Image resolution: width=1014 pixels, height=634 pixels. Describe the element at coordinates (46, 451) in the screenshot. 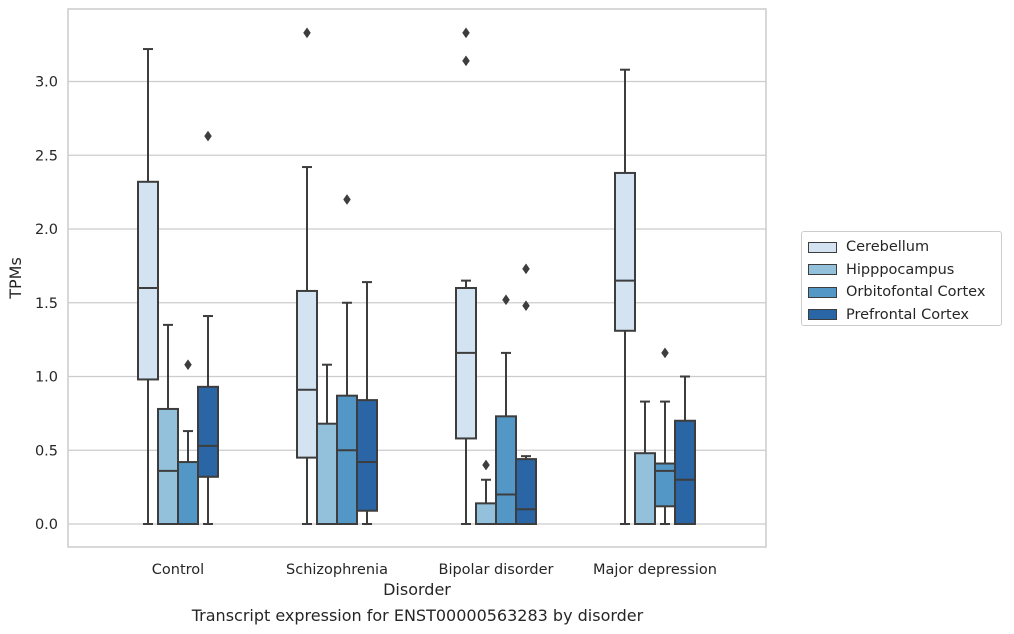

I see `y-tick-label: 0.5` at that location.